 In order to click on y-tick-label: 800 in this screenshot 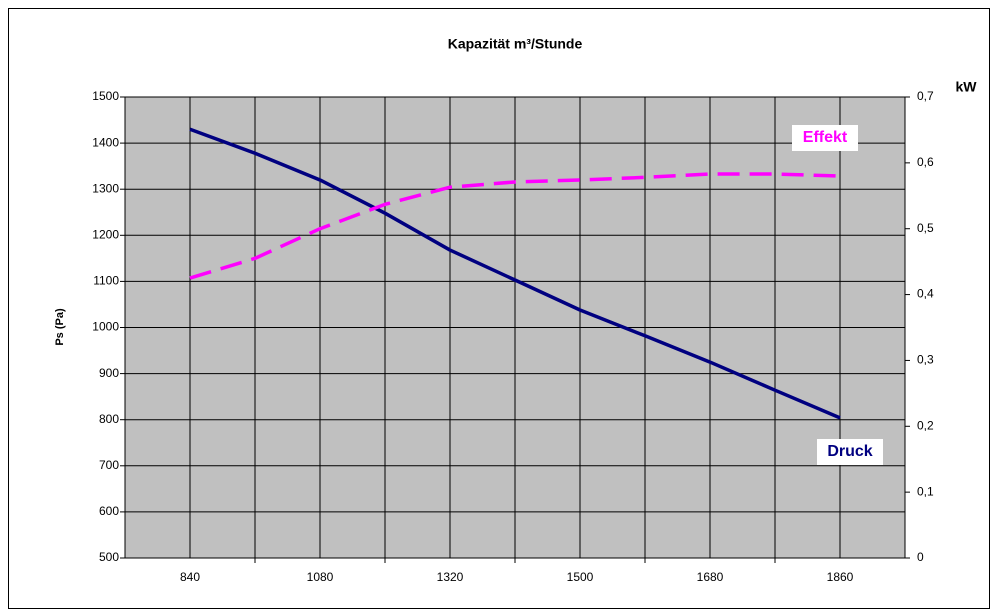, I will do `click(109, 419)`.